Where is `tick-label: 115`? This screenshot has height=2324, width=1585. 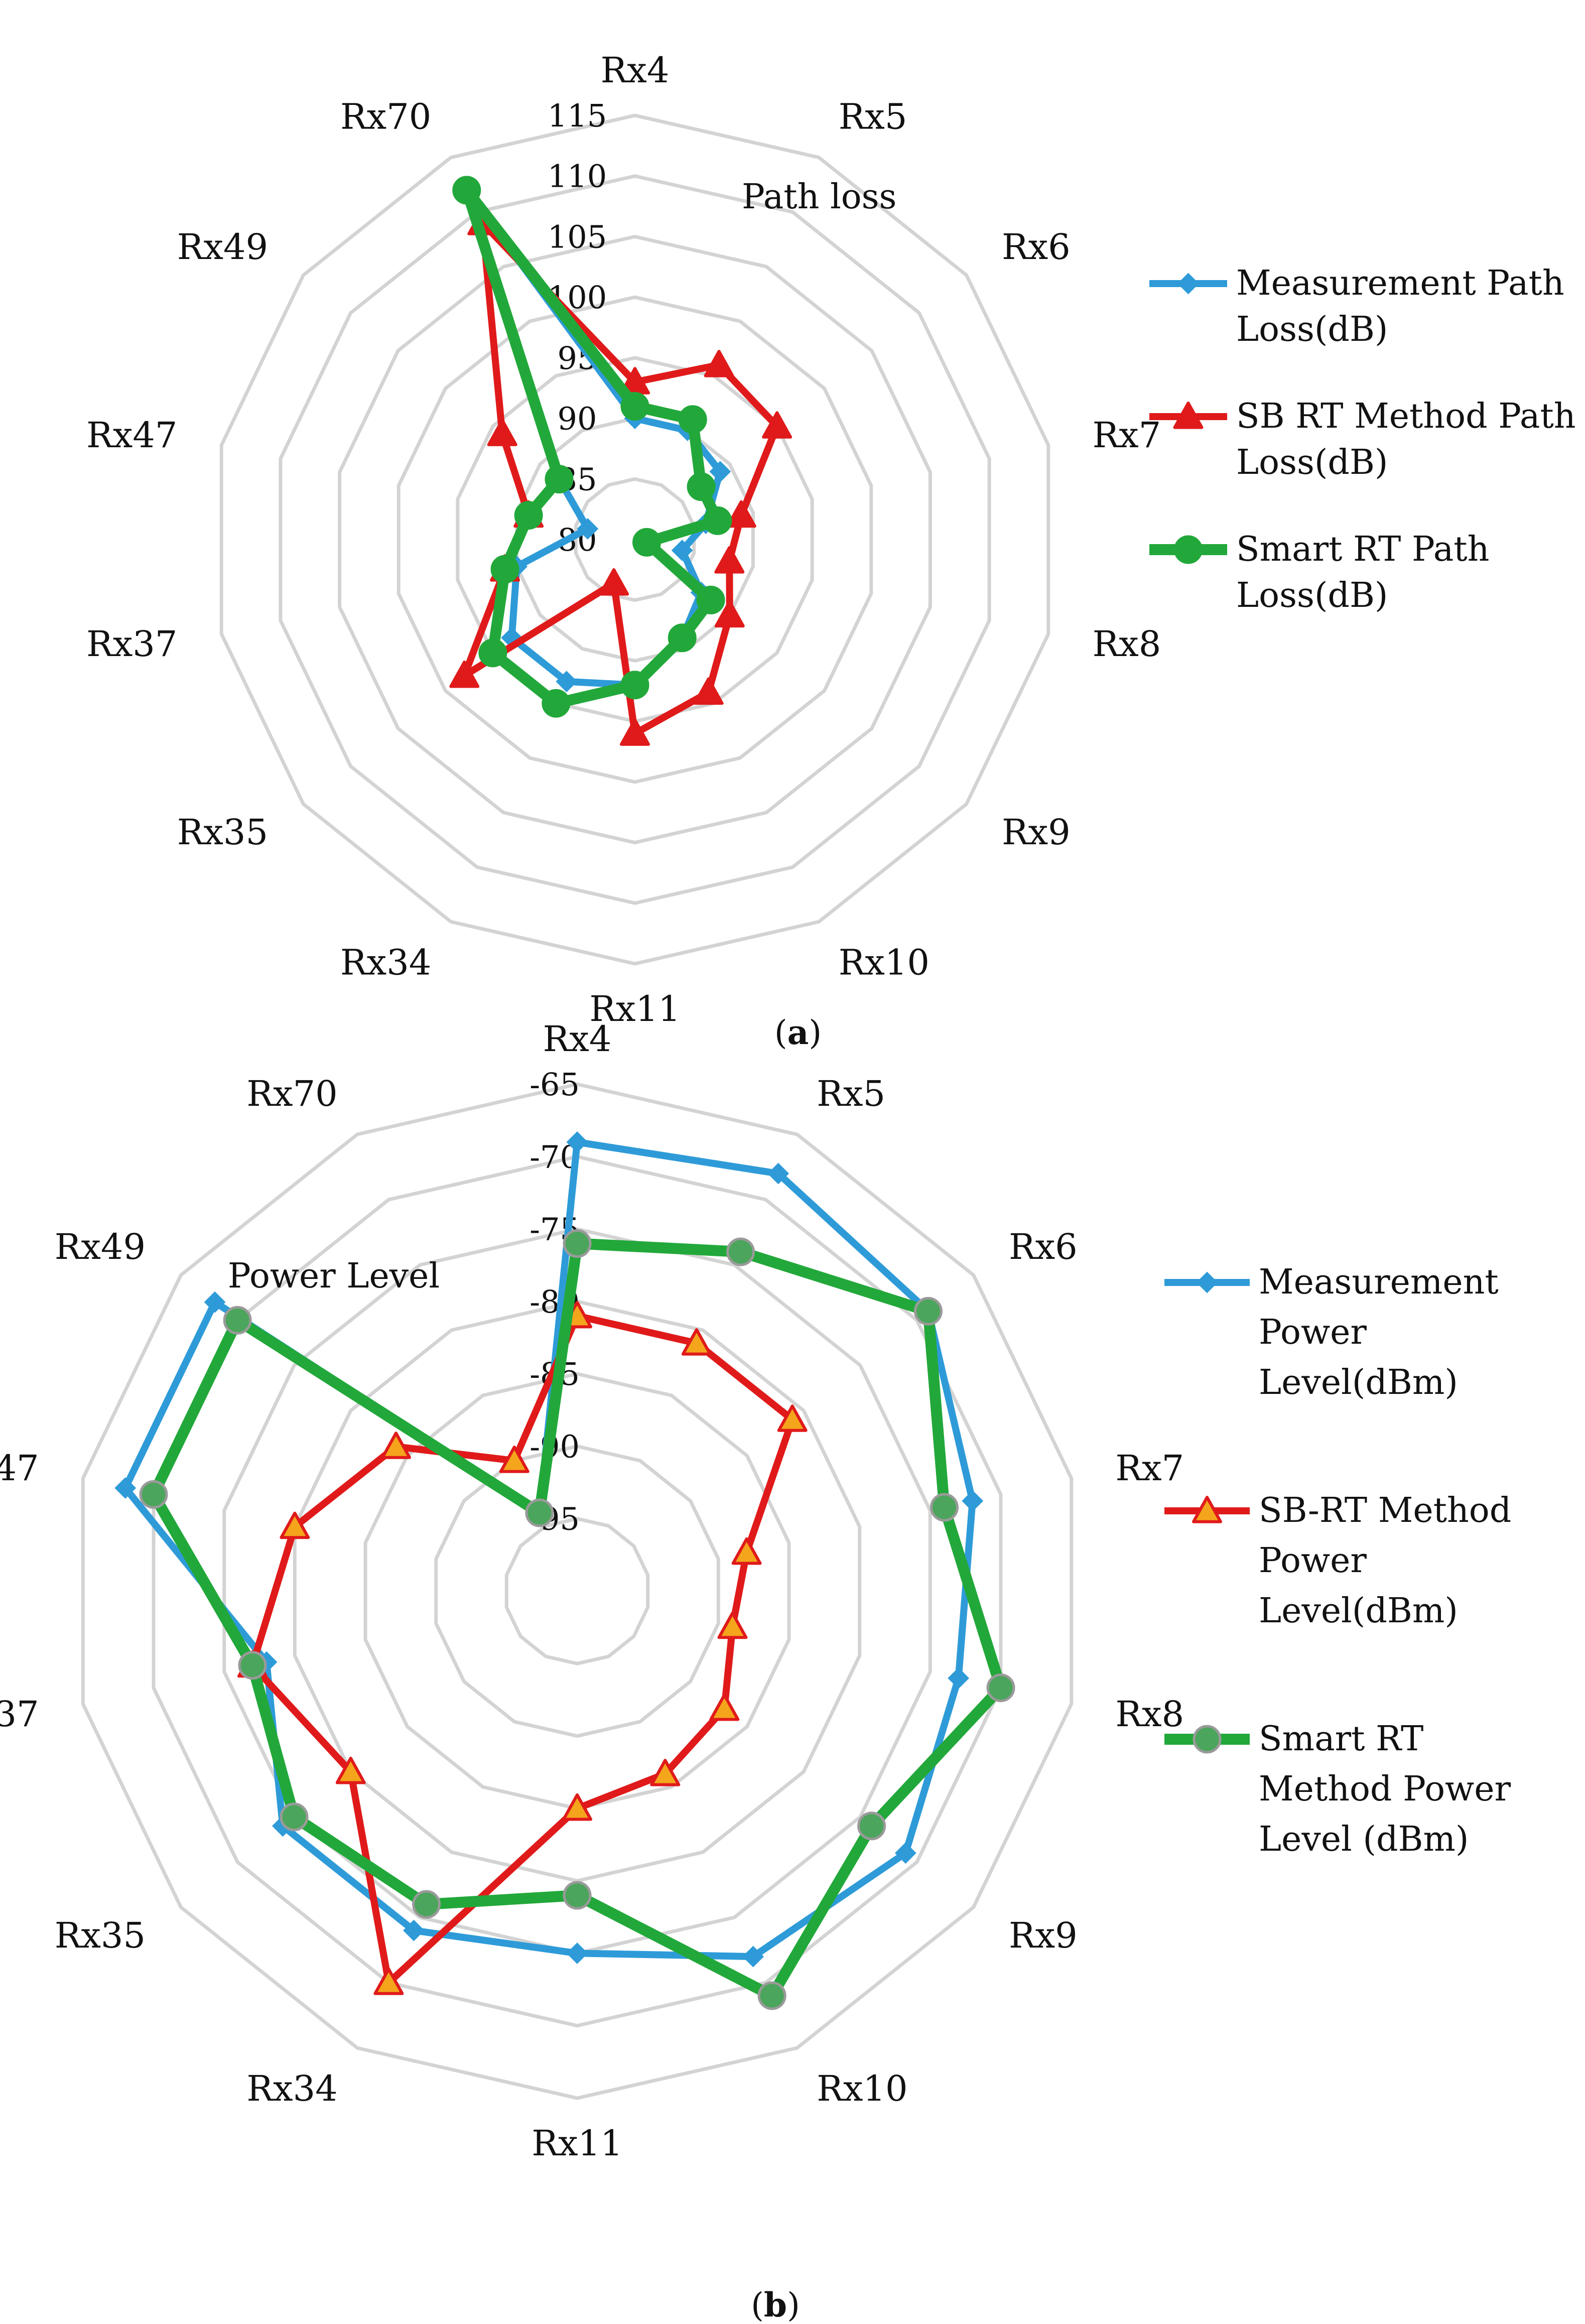 tick-label: 115 is located at coordinates (578, 115).